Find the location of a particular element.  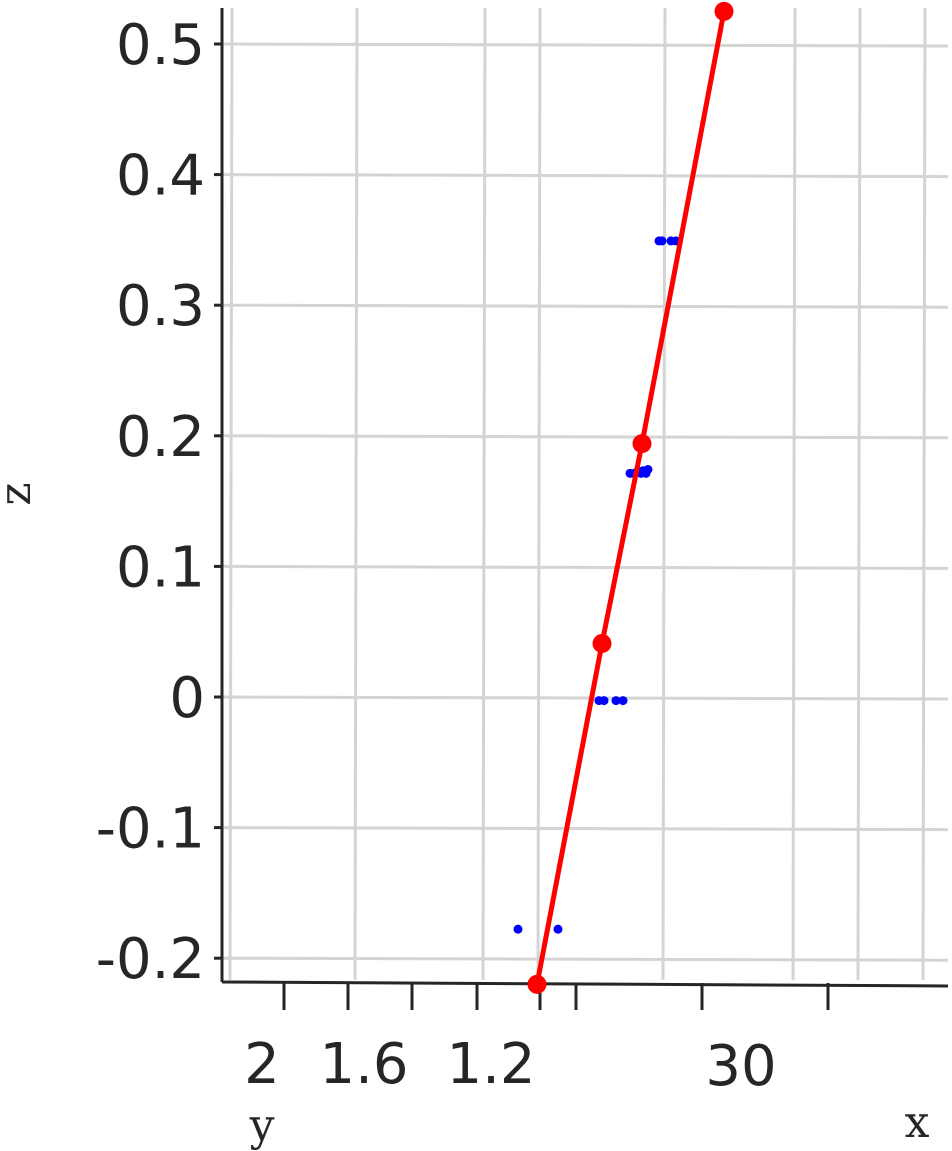

z-axis-title: z is located at coordinates (20, 493).